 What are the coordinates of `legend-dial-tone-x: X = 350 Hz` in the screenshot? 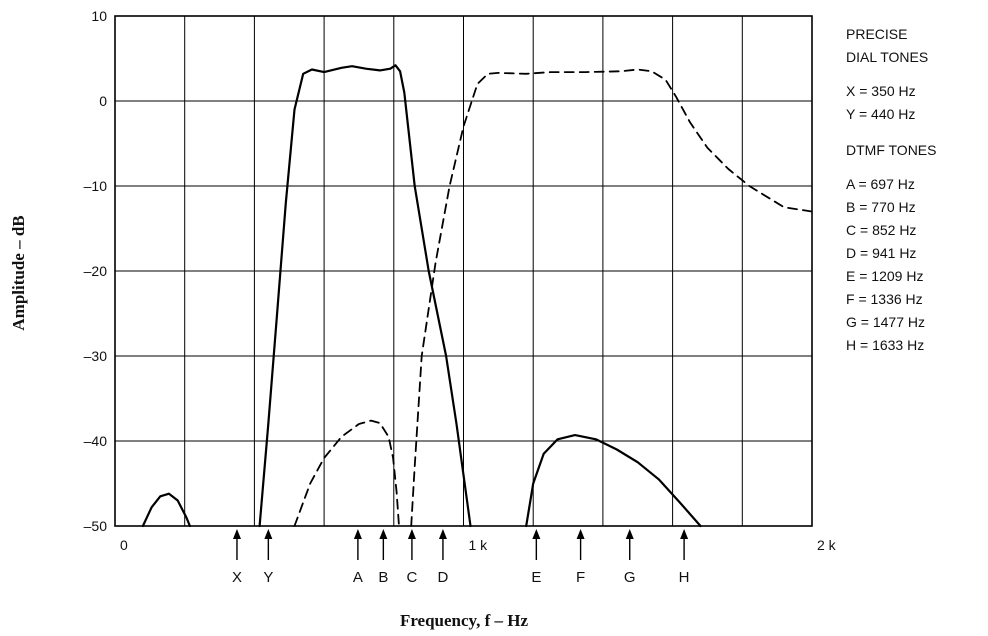 It's located at (881, 91).